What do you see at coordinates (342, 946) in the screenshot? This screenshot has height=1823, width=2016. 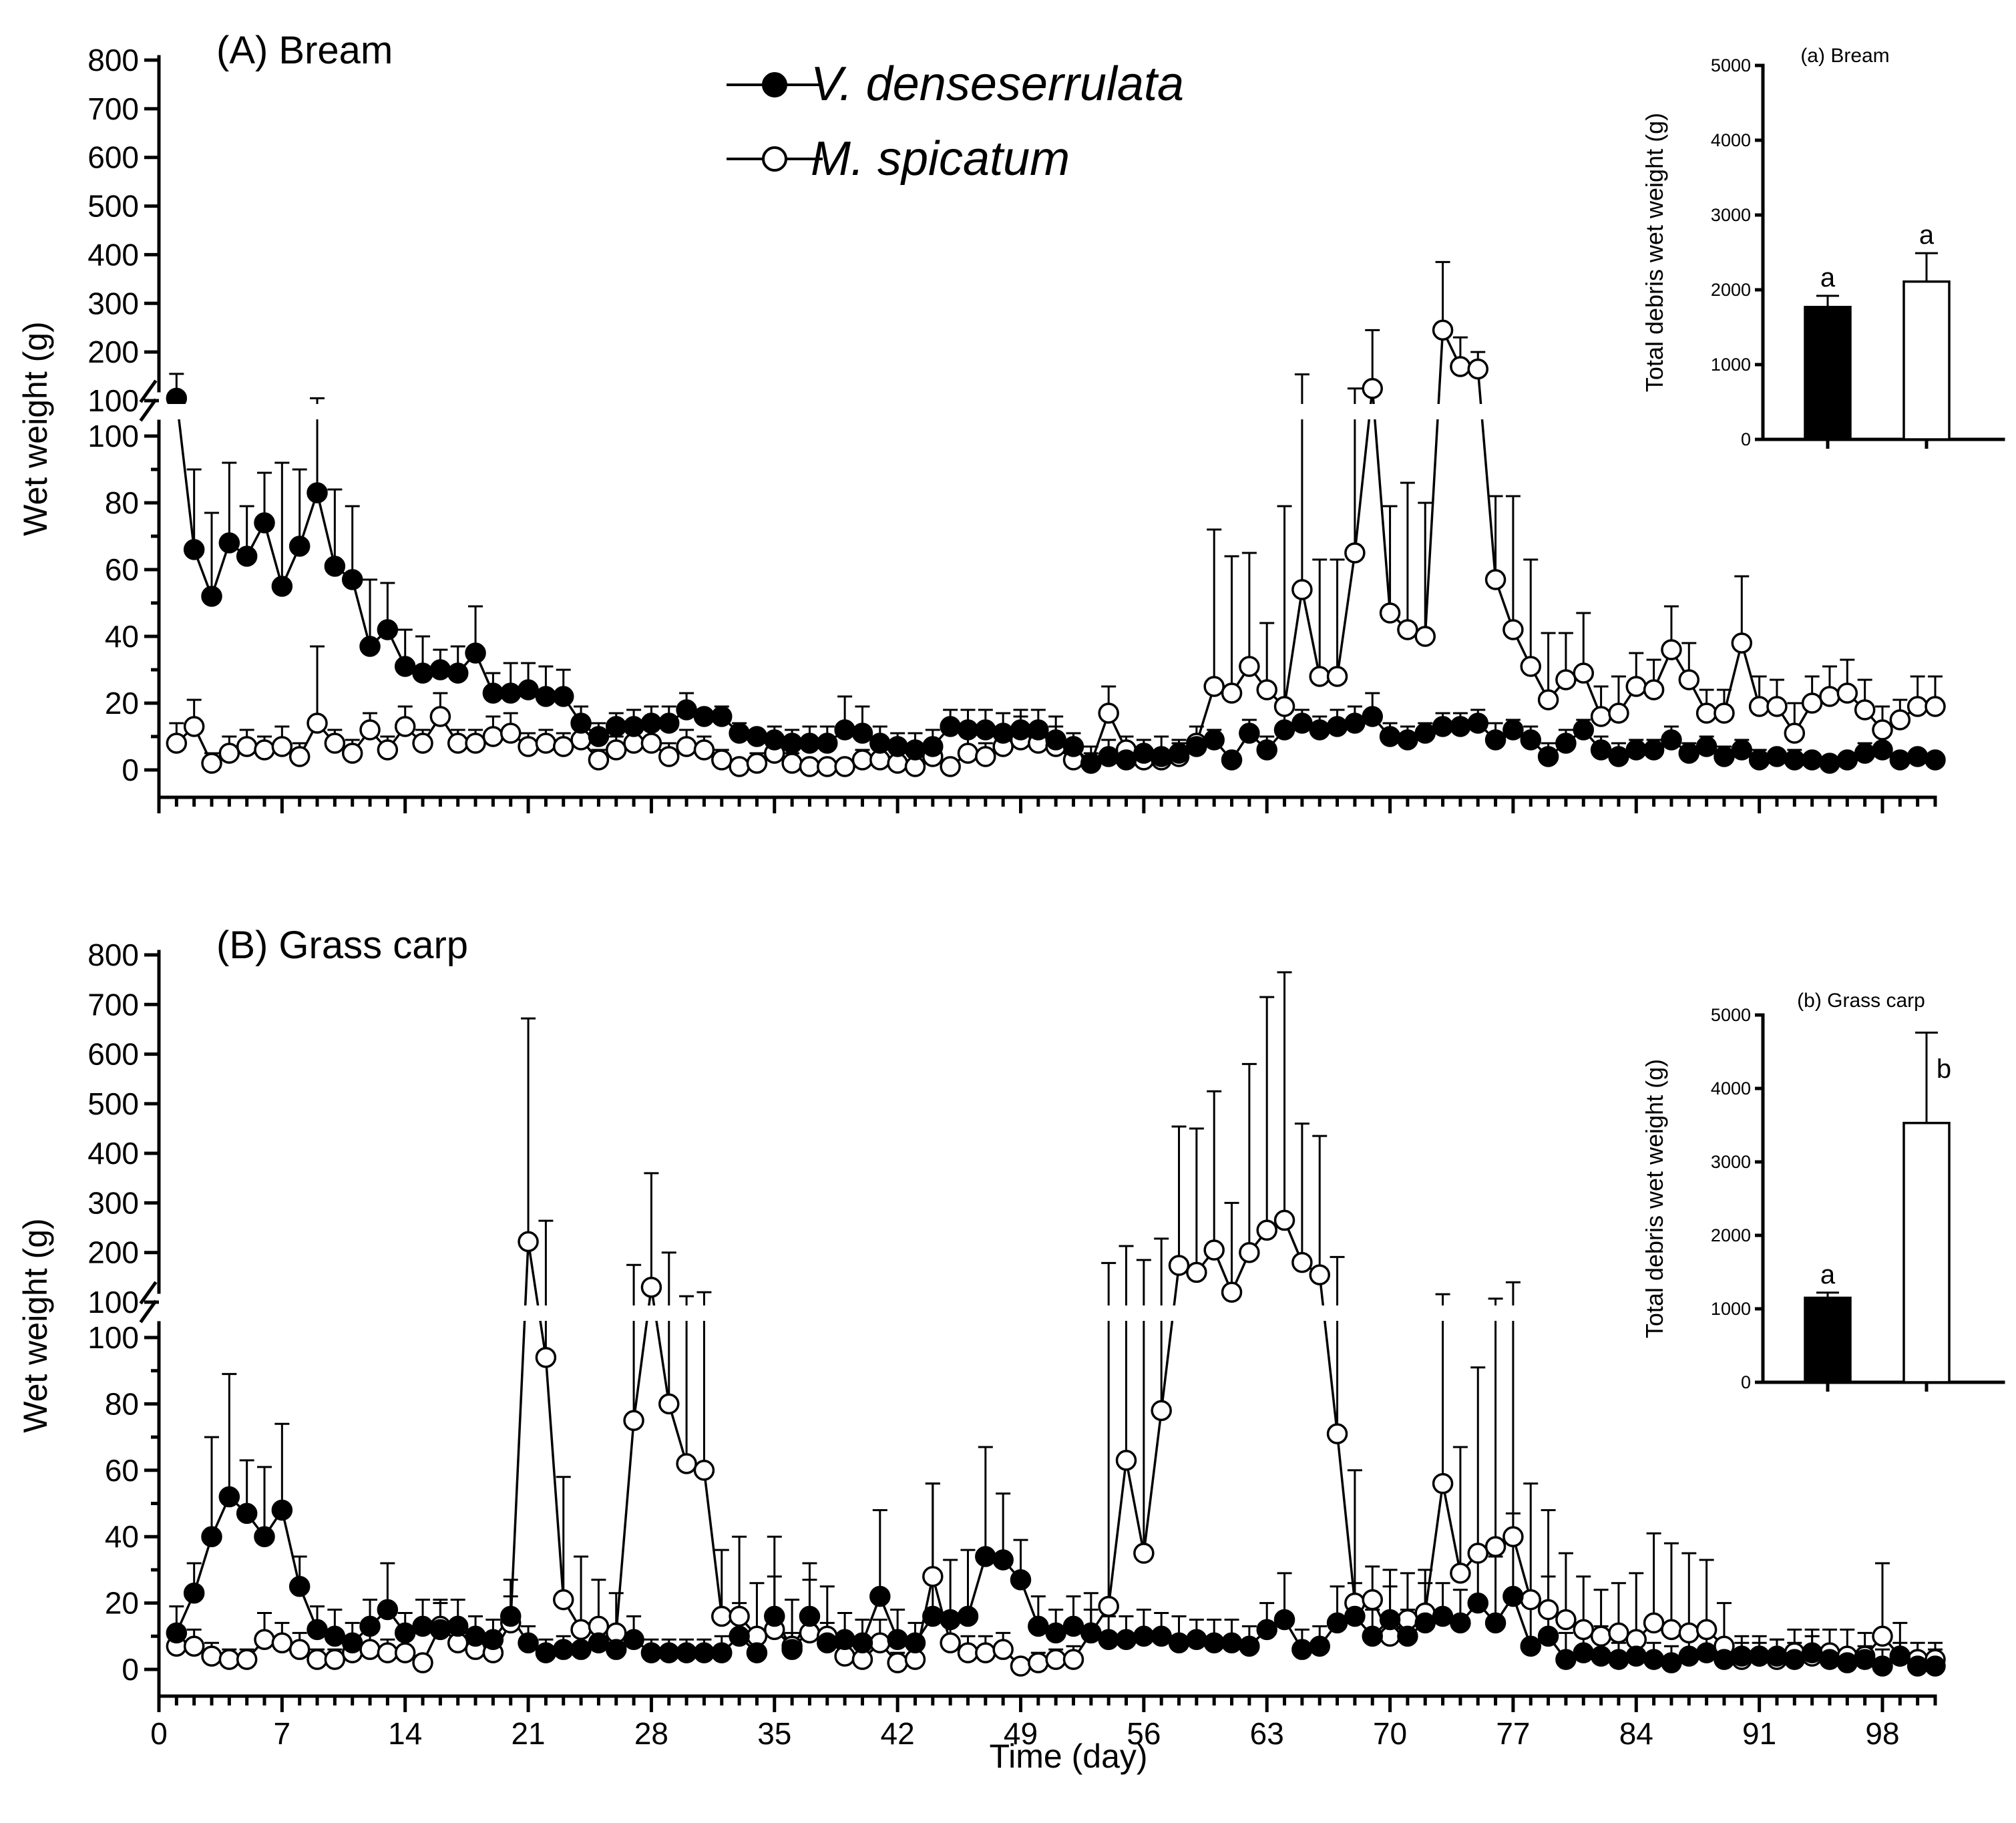 I see `panel-b-title: (B) Grass carp` at bounding box center [342, 946].